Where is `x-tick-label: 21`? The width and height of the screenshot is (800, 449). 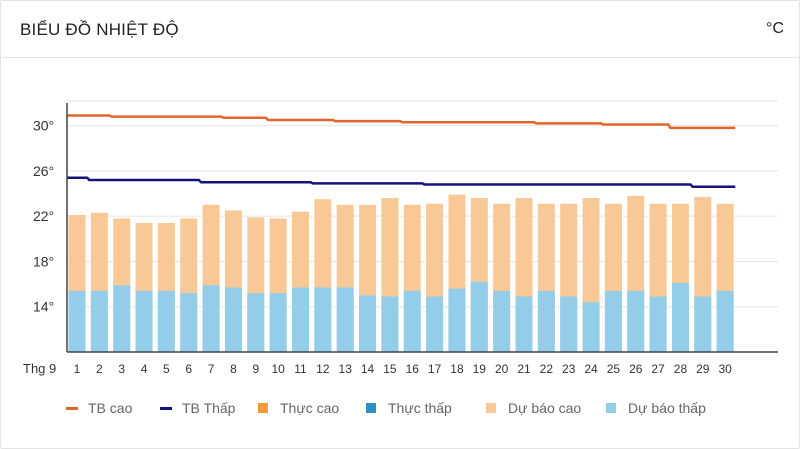
x-tick-label: 21 is located at coordinates (524, 369).